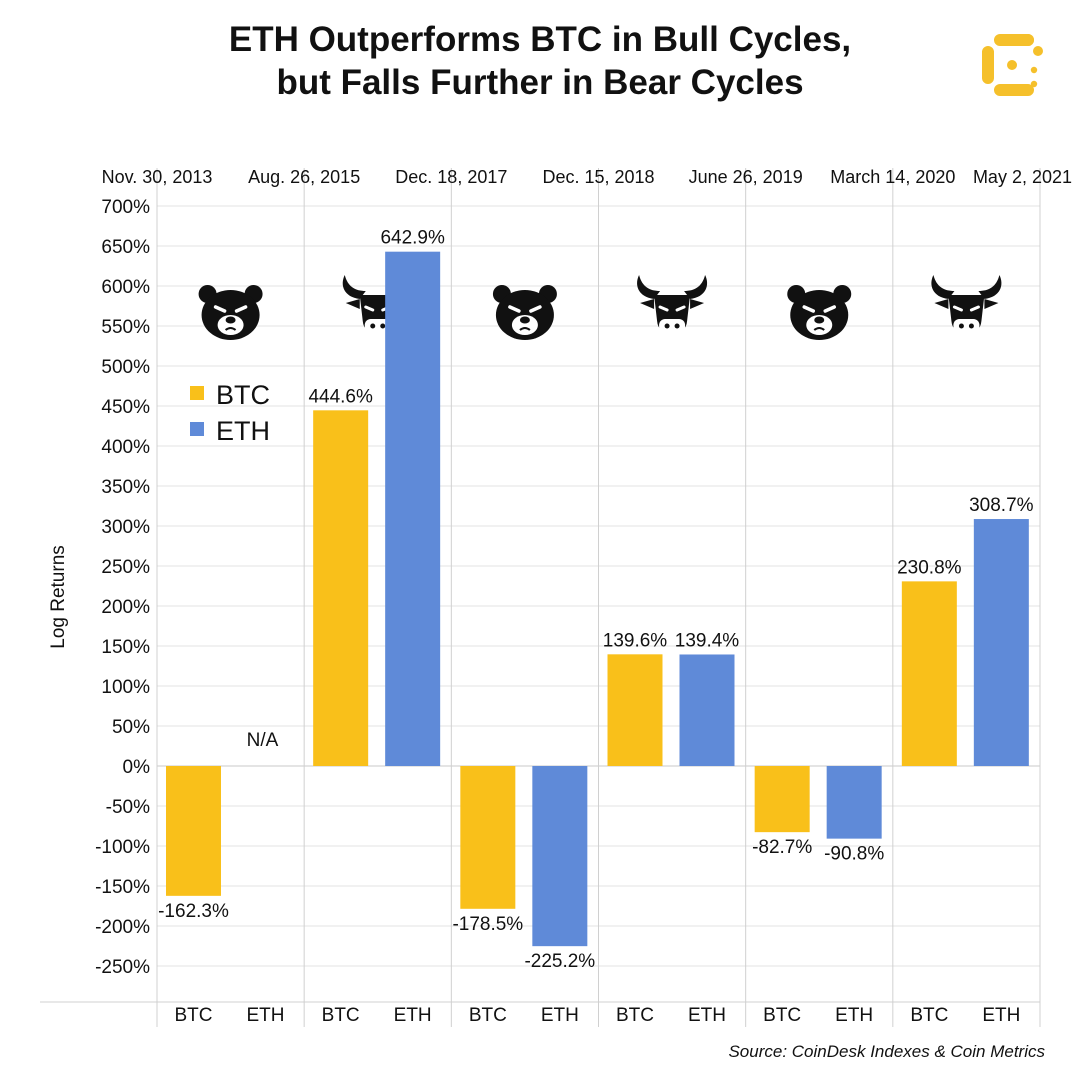  What do you see at coordinates (122, 847) in the screenshot?
I see `y-tick-label: -100%` at bounding box center [122, 847].